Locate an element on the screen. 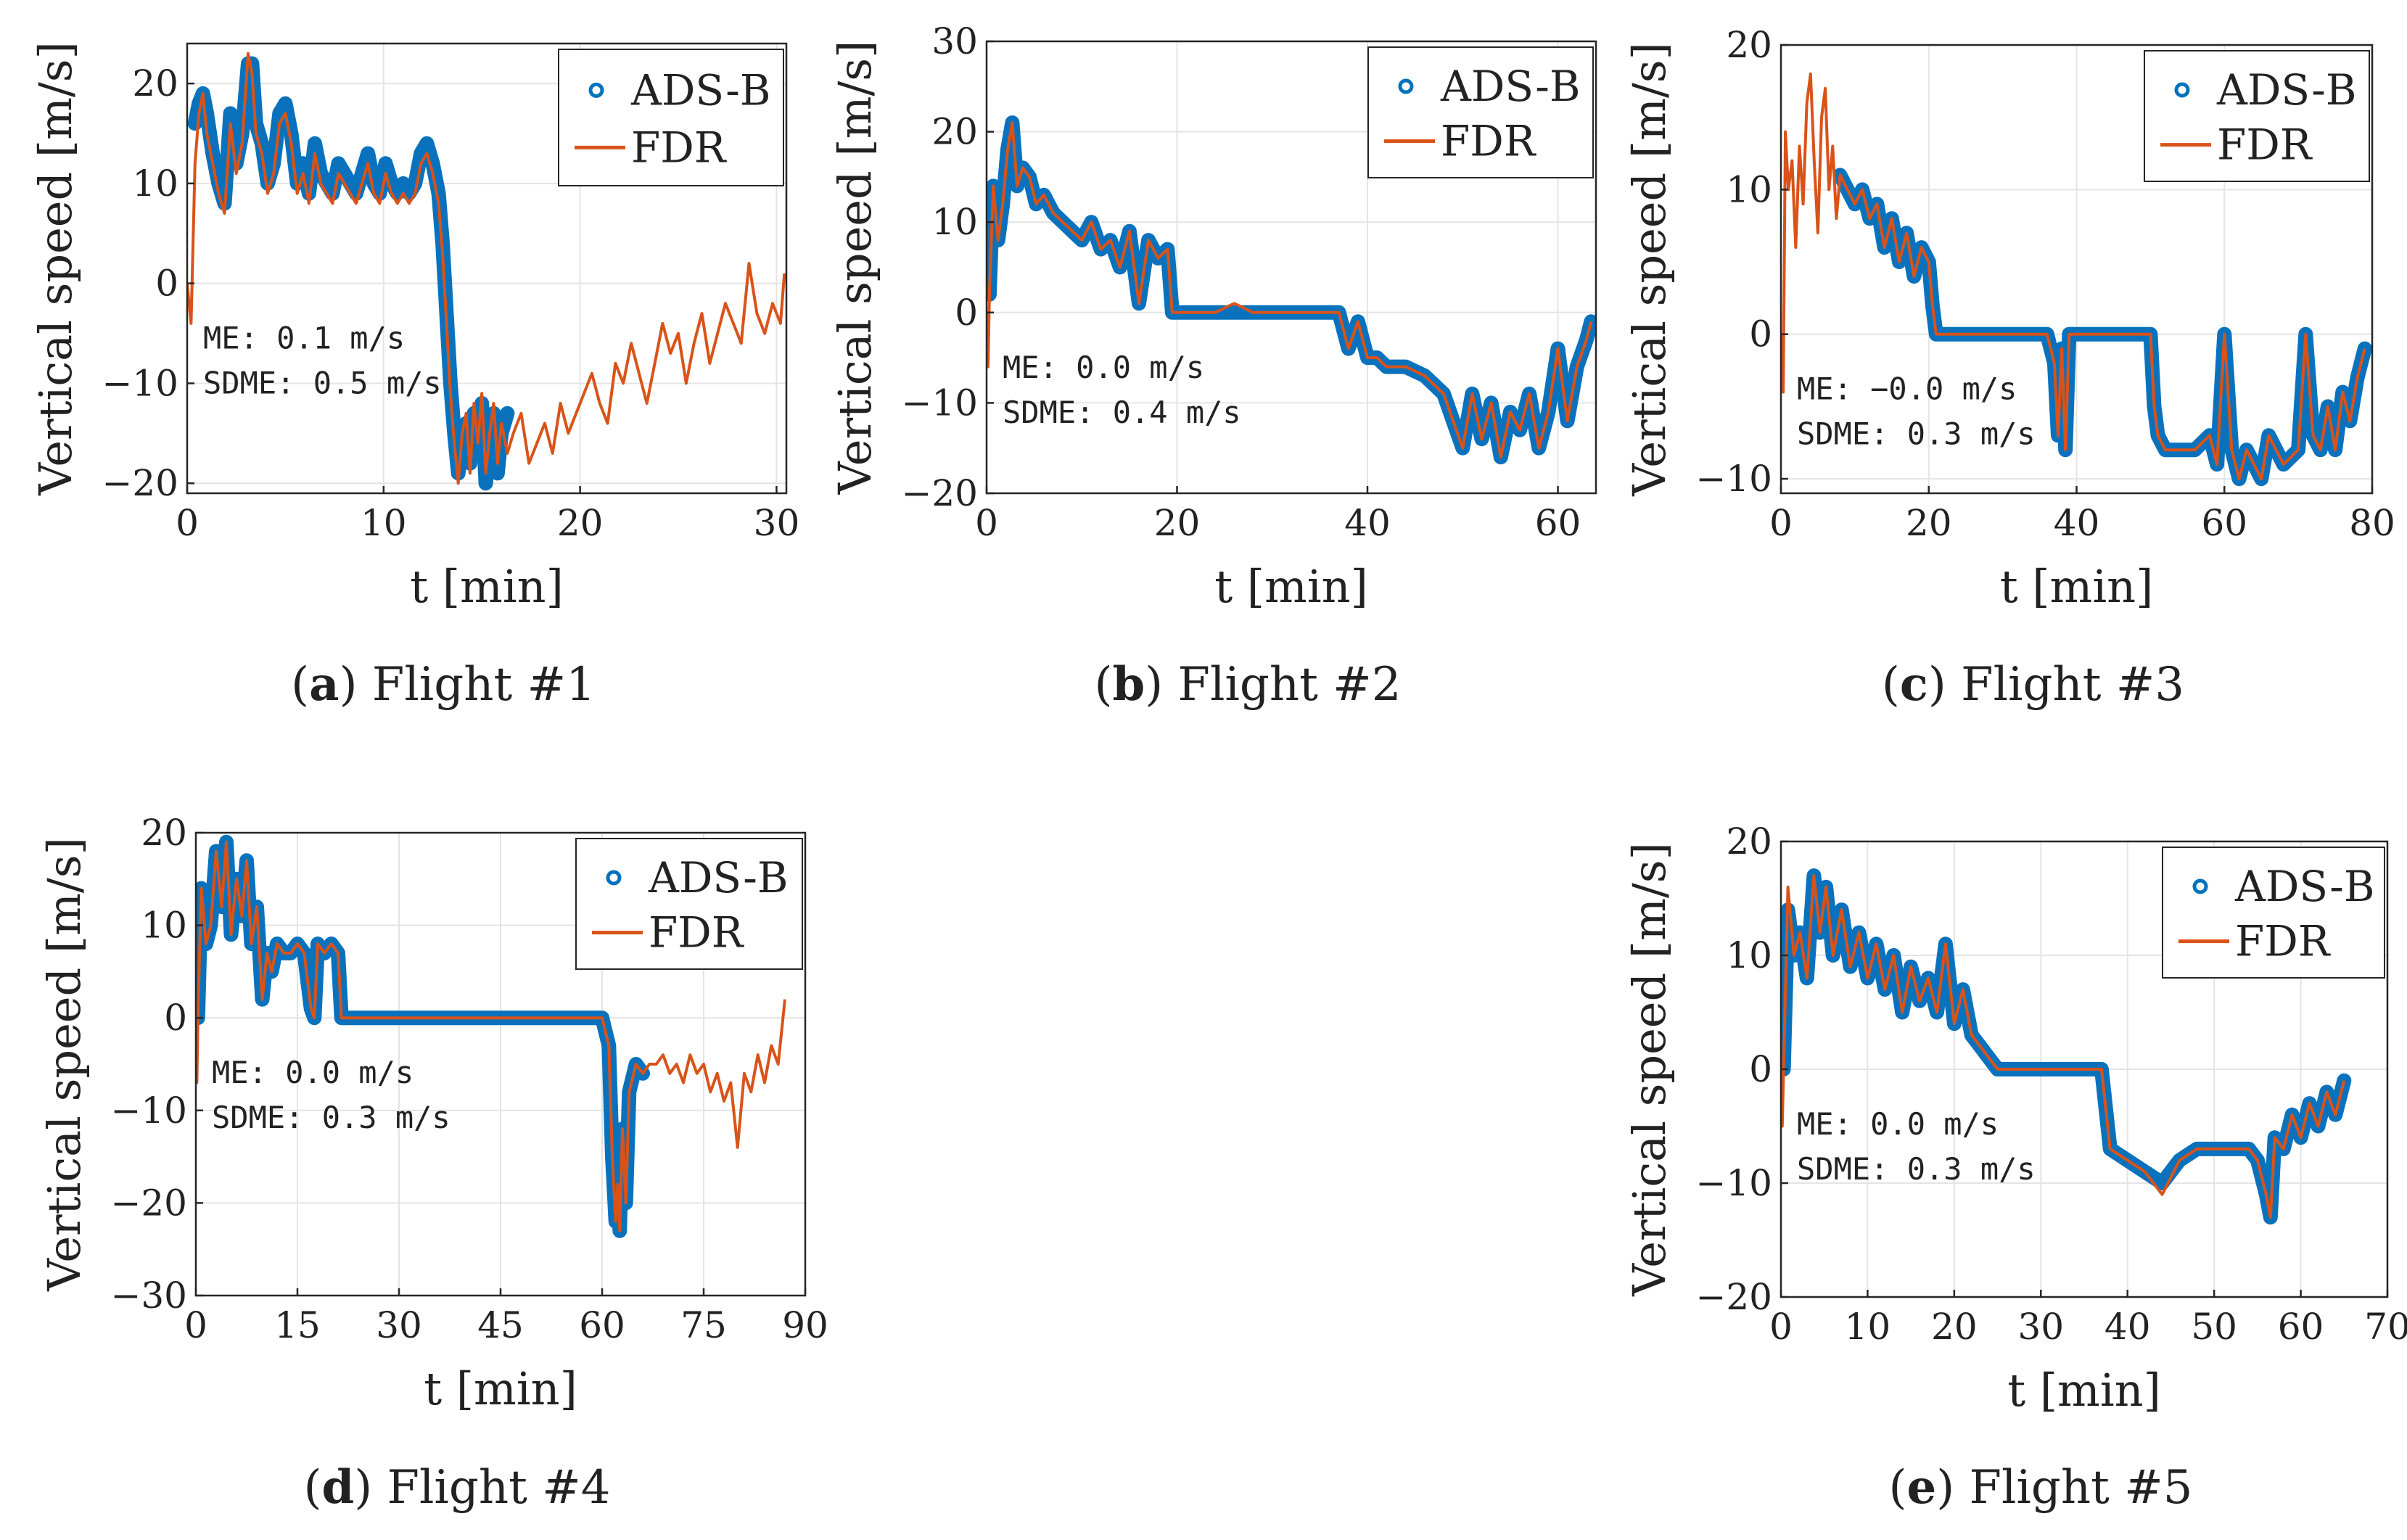 The image size is (2407, 1540). x-tick-label: 70 is located at coordinates (2385, 1327).